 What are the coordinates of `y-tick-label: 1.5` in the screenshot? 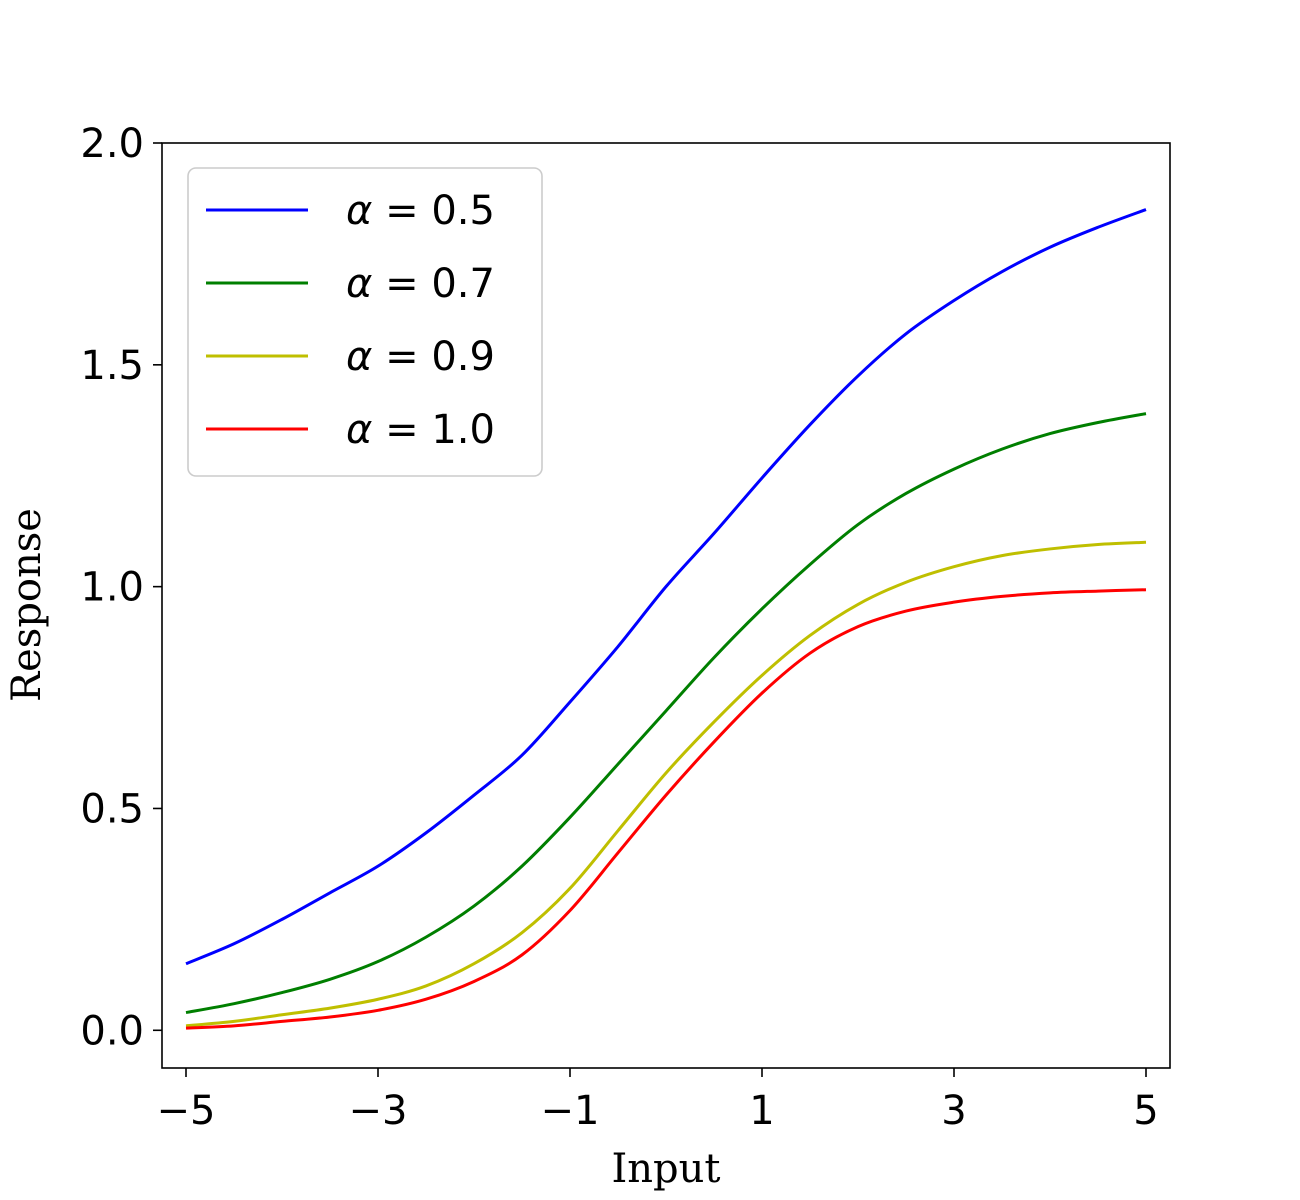 It's located at (112, 366).